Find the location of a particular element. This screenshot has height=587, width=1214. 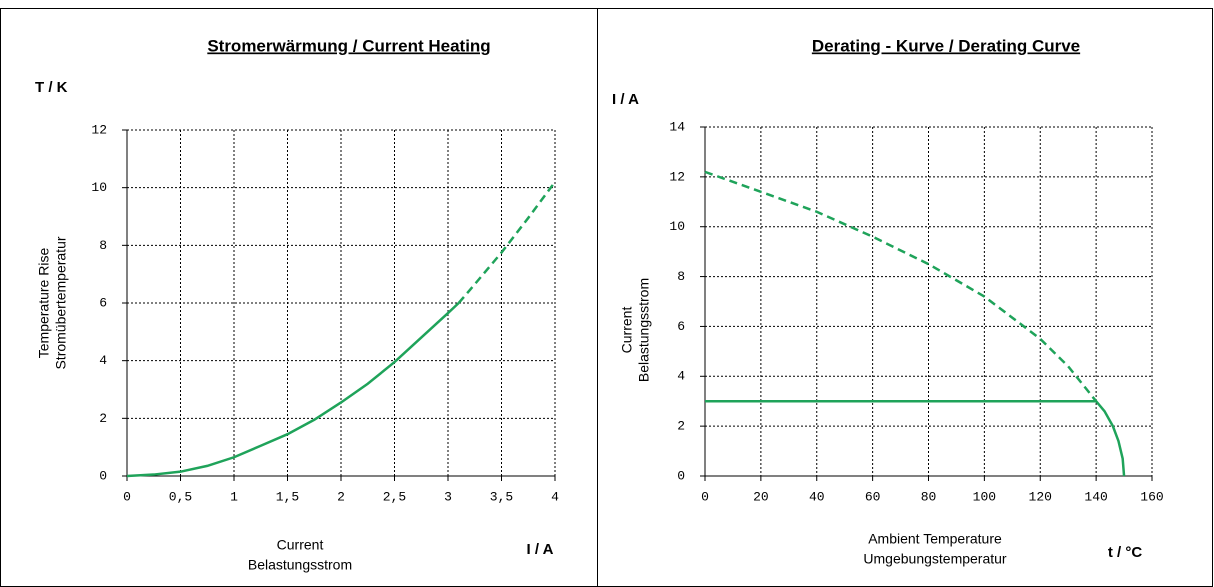

x-tick-label: 3 is located at coordinates (448, 496).